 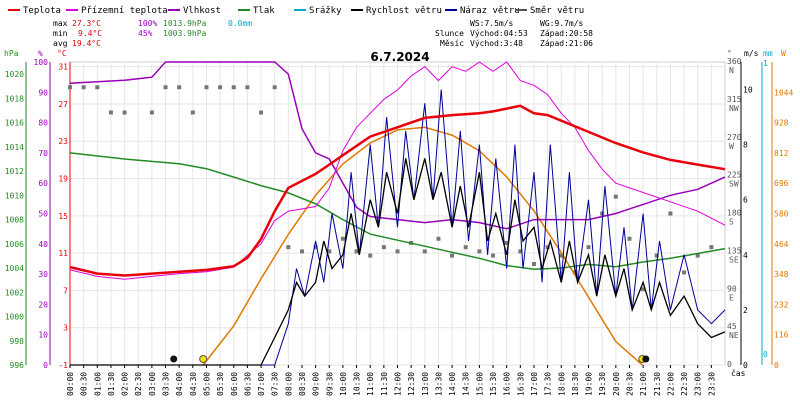 What do you see at coordinates (783, 92) in the screenshot?
I see `sun-tick: 1044` at bounding box center [783, 92].